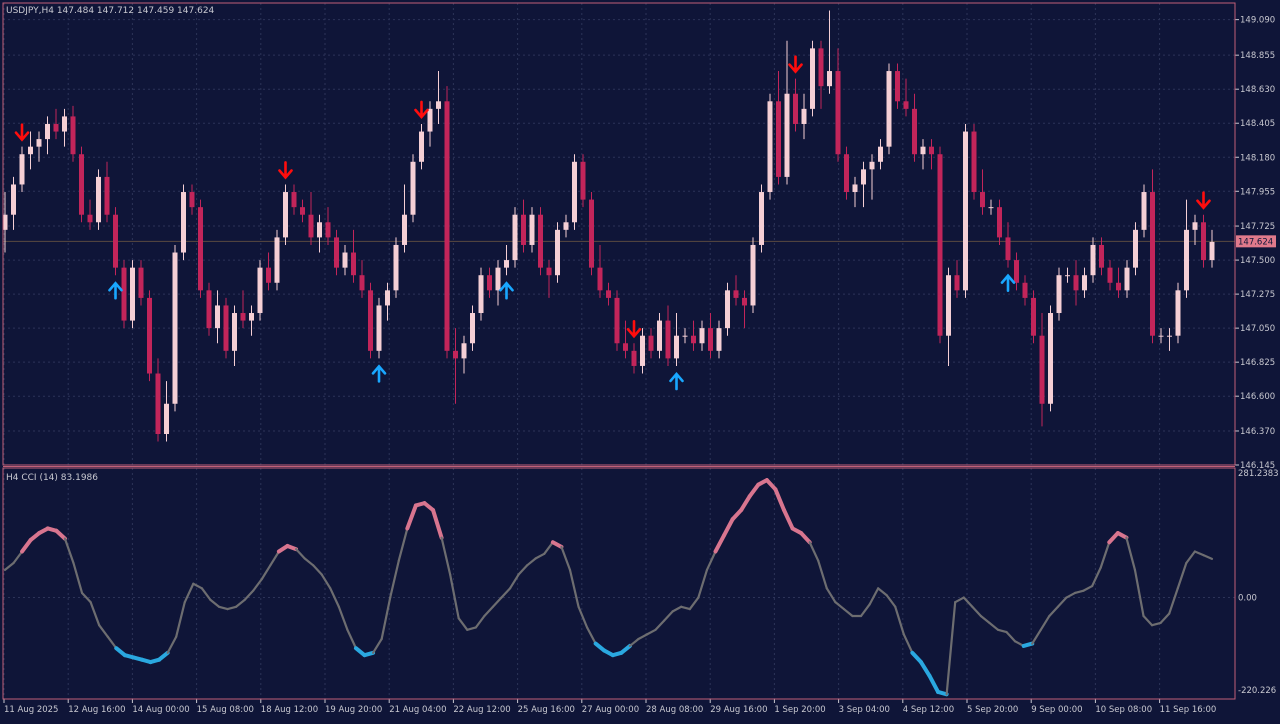 This screenshot has width=1280, height=724. Describe the element at coordinates (864, 710) in the screenshot. I see `time-tick-label: 3 Sep 04:00` at that location.